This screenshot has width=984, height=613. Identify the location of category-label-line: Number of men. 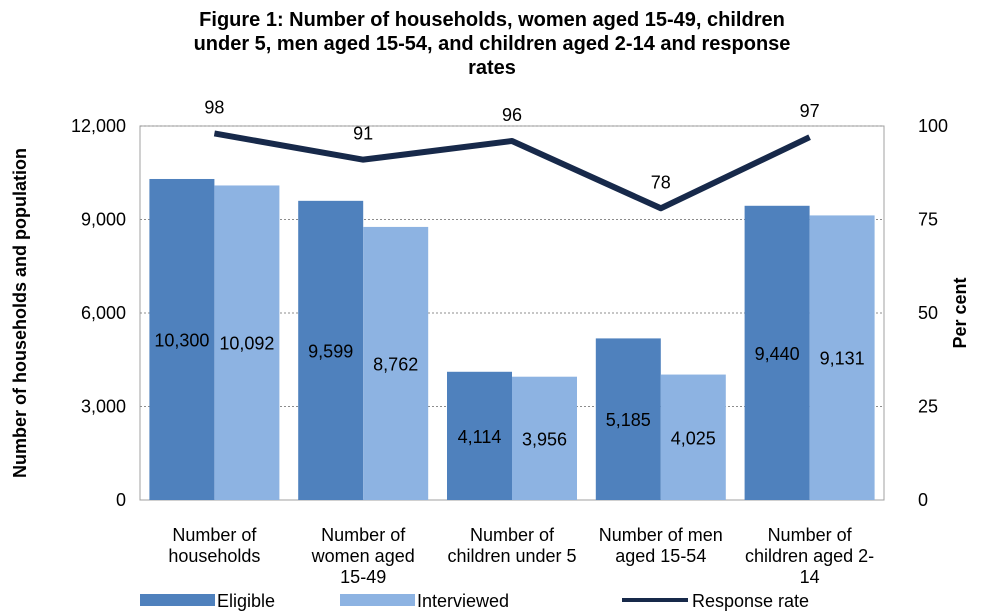
(661, 535).